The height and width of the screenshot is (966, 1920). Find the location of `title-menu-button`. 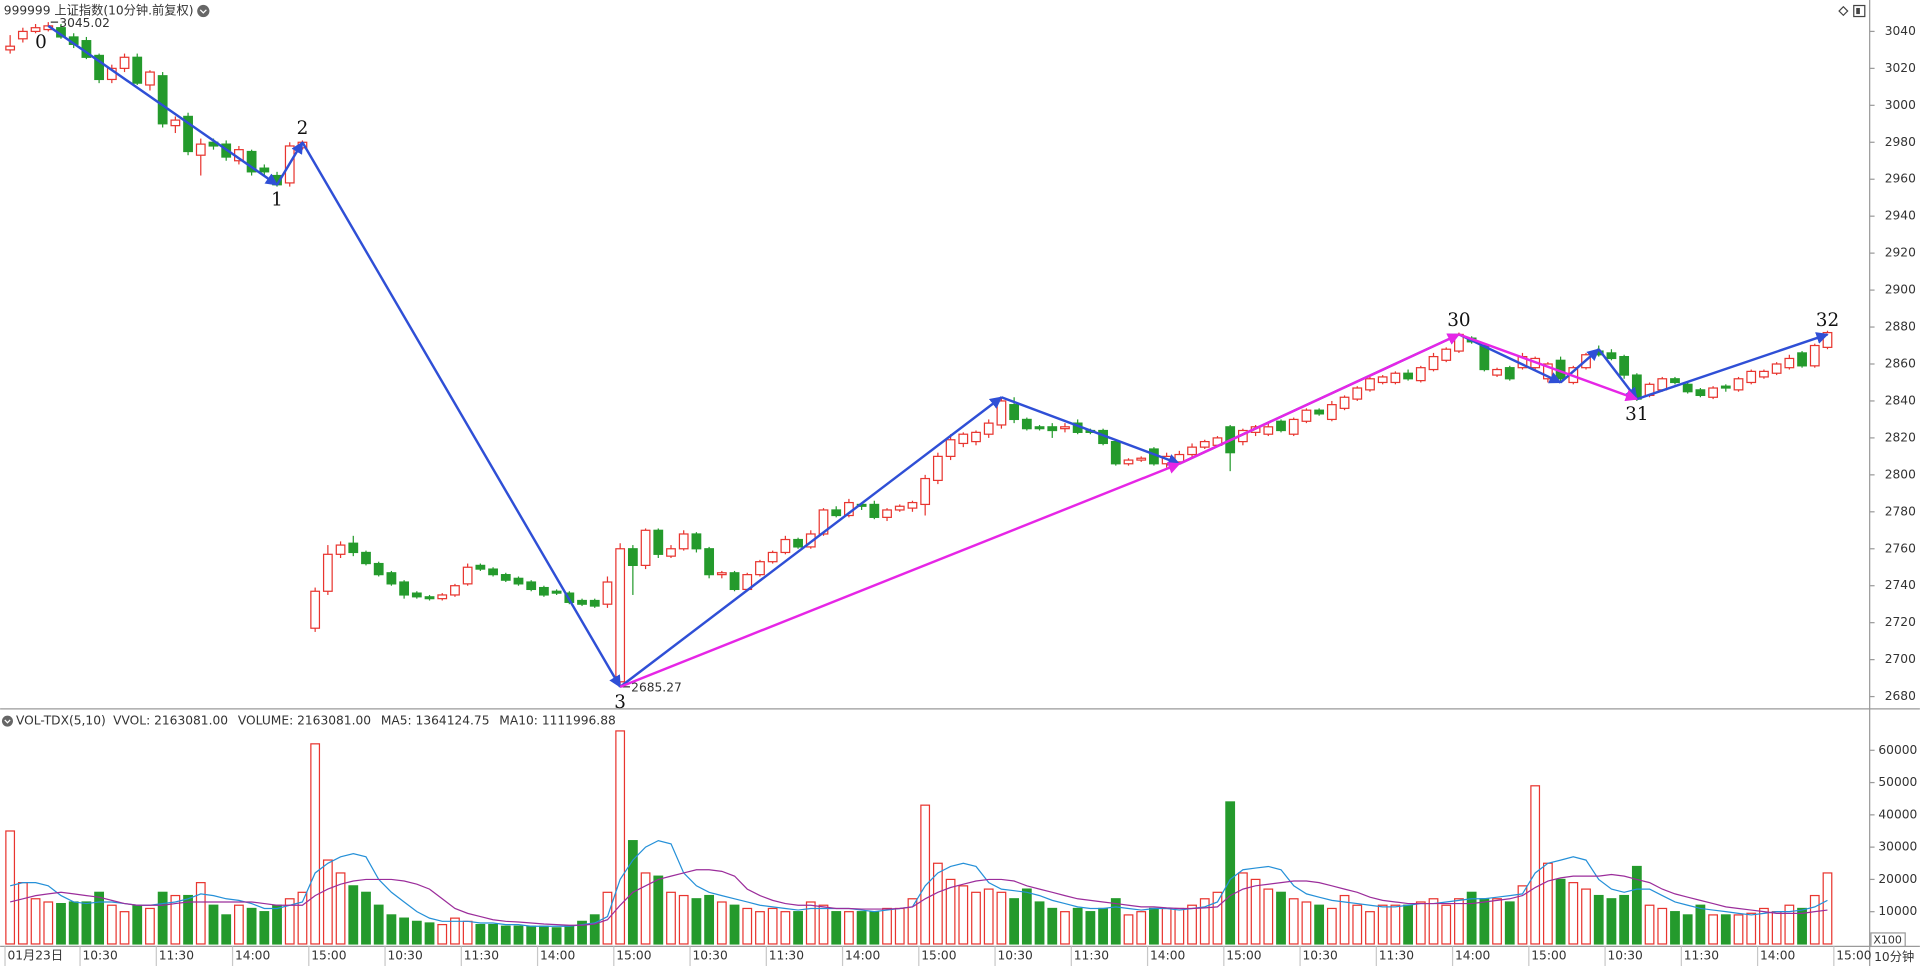

title-menu-button is located at coordinates (203, 11).